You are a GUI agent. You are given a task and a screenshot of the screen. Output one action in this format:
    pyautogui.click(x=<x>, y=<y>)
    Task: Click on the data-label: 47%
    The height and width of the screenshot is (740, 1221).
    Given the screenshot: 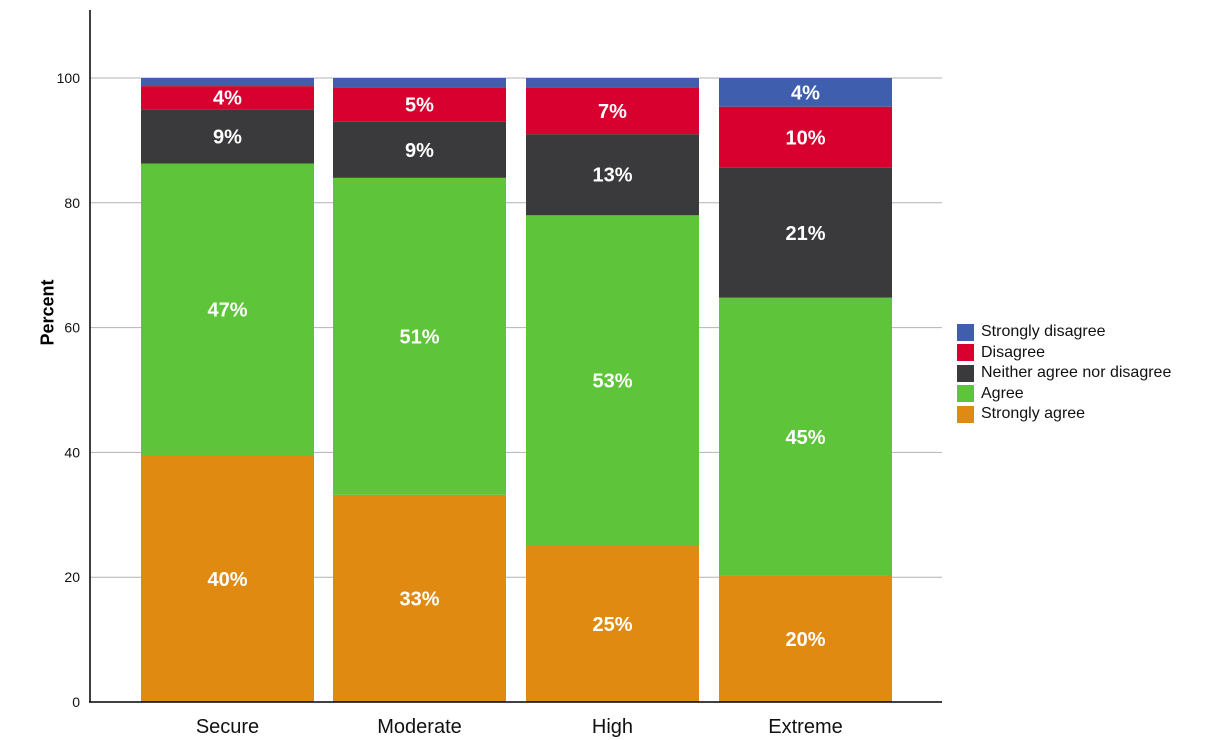 What is the action you would take?
    pyautogui.click(x=227, y=311)
    